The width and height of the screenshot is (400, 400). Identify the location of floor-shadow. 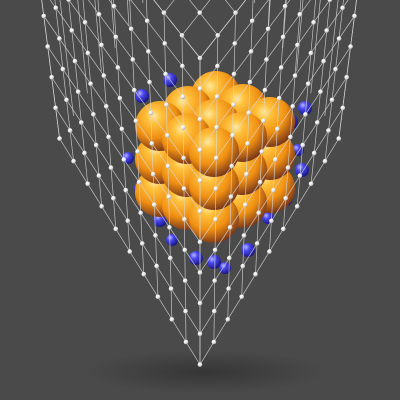
(205, 372).